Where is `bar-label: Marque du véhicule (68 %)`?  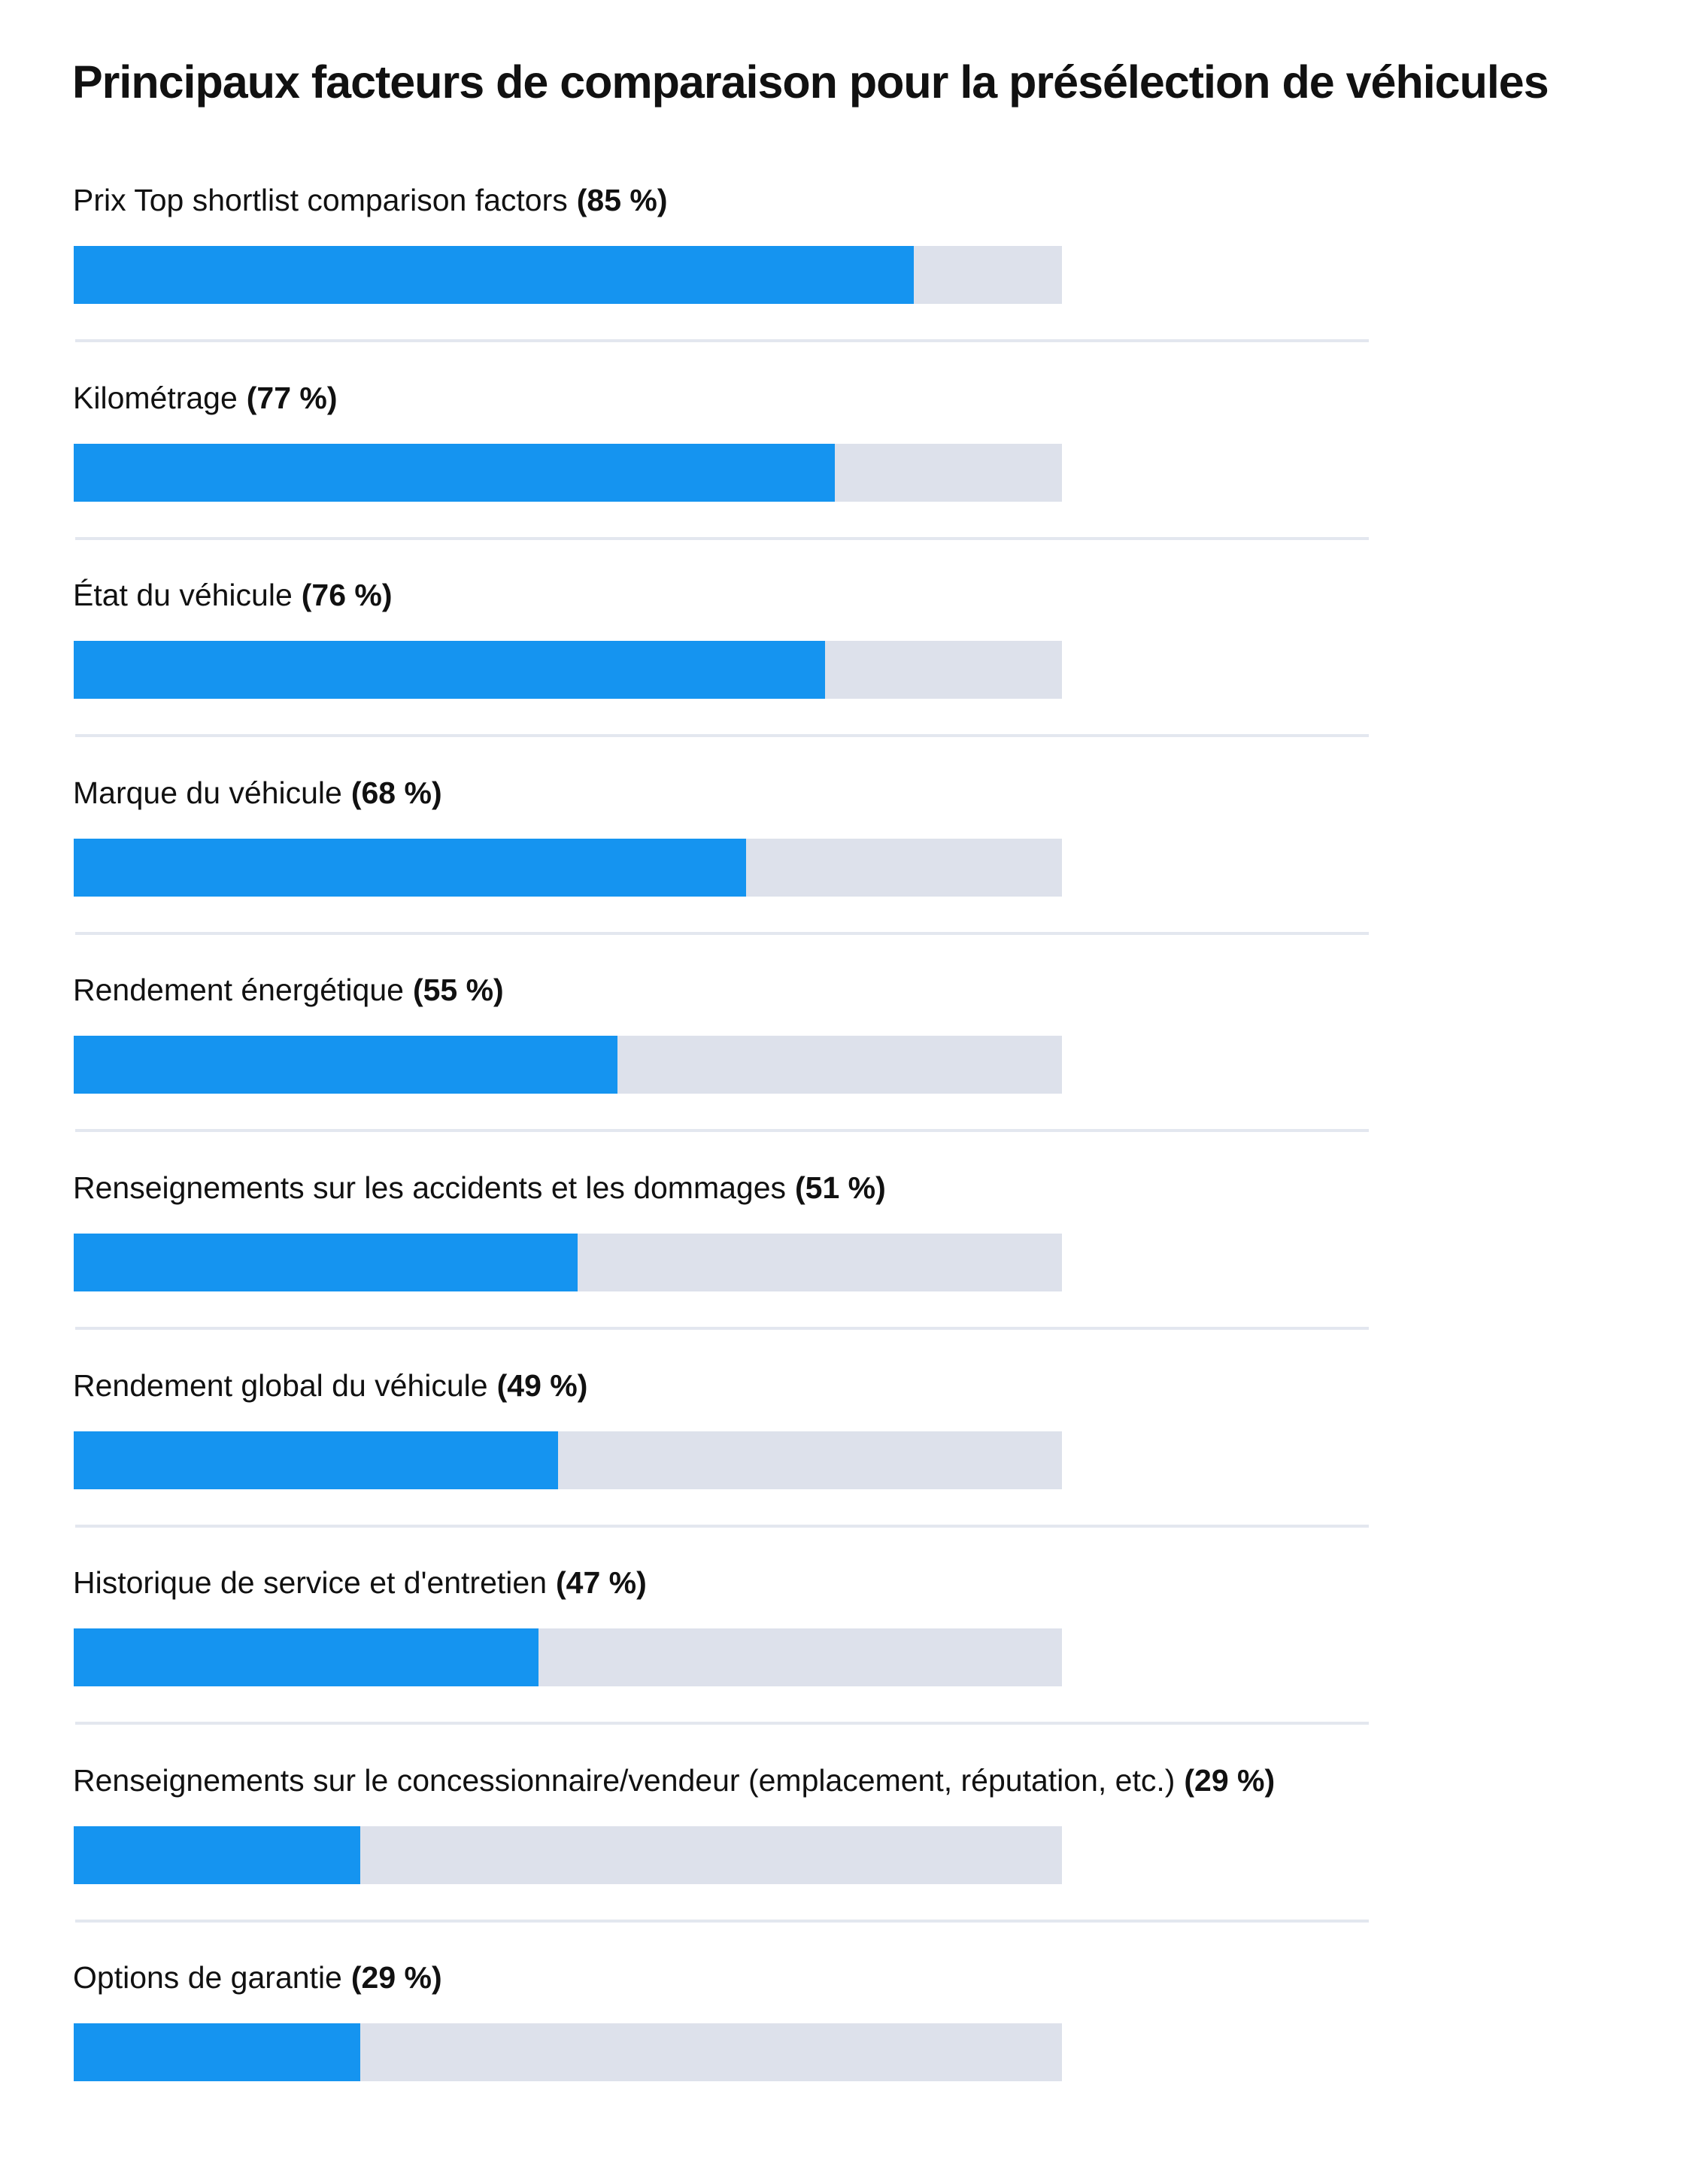
bar-label: Marque du véhicule (68 %) is located at coordinates (257, 792).